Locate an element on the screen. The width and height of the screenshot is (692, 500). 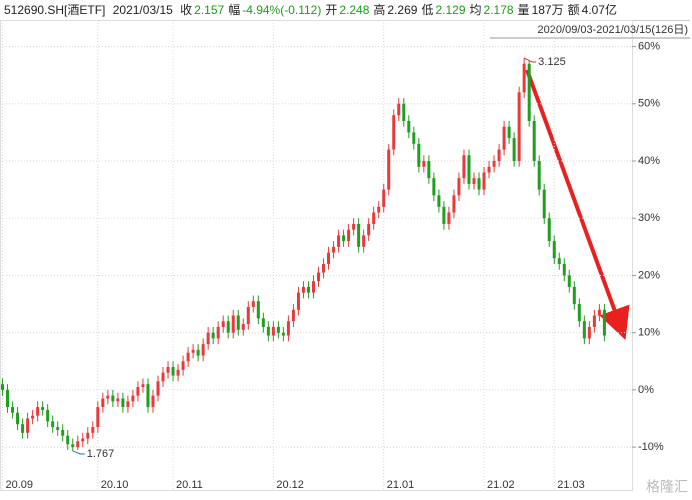
range: 2020/09/03-2021/03/15(126日) is located at coordinates (613, 30).